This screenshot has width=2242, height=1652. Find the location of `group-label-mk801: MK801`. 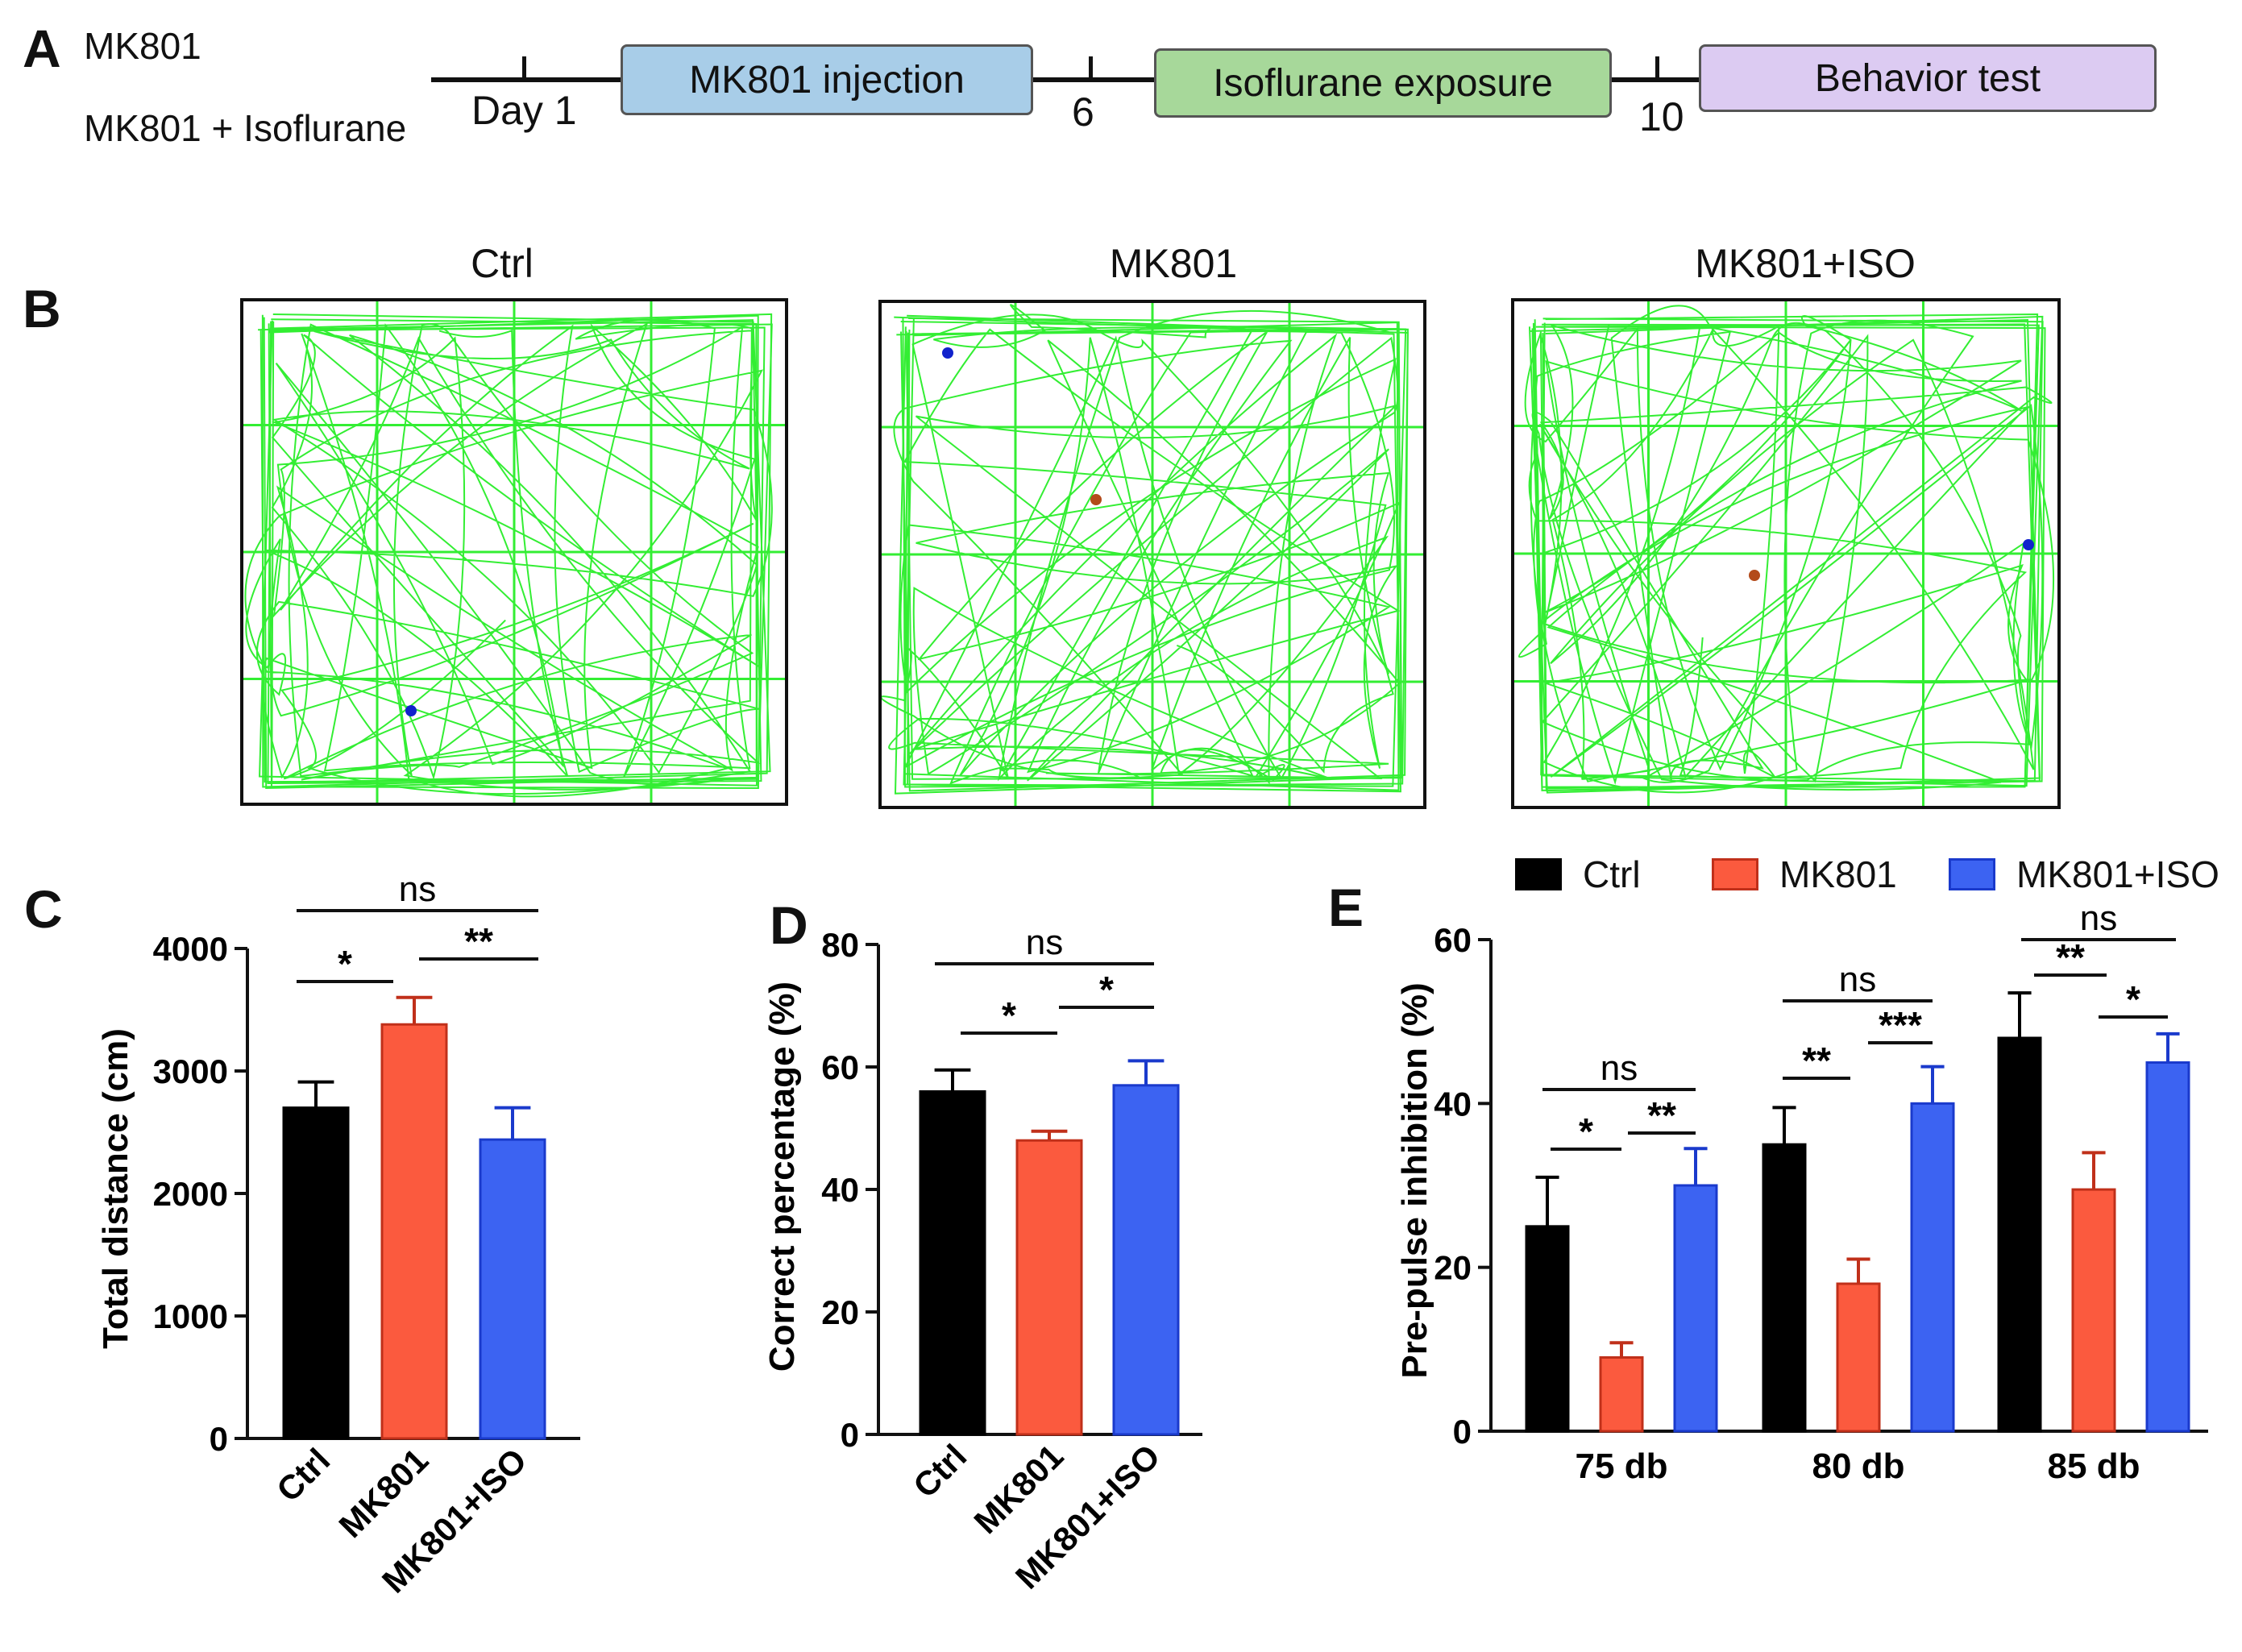

group-label-mk801: MK801 is located at coordinates (142, 46).